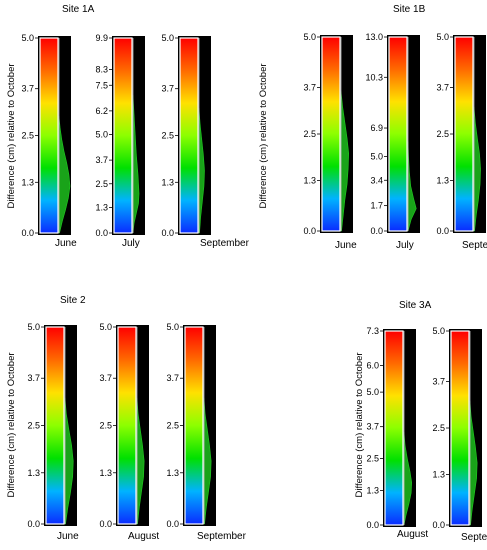  Describe the element at coordinates (409, 9) in the screenshot. I see `site-title: Site 1B` at that location.